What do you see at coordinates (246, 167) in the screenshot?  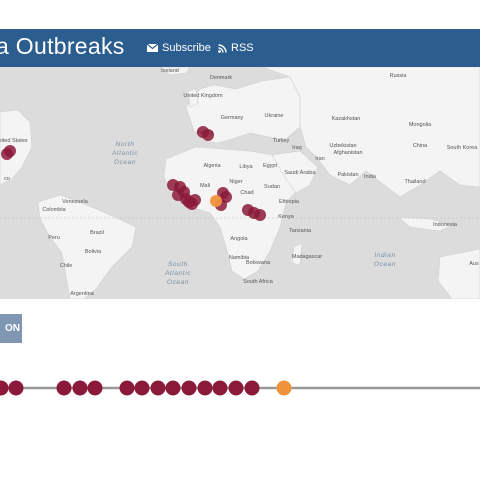 I see `country-label: Libya` at bounding box center [246, 167].